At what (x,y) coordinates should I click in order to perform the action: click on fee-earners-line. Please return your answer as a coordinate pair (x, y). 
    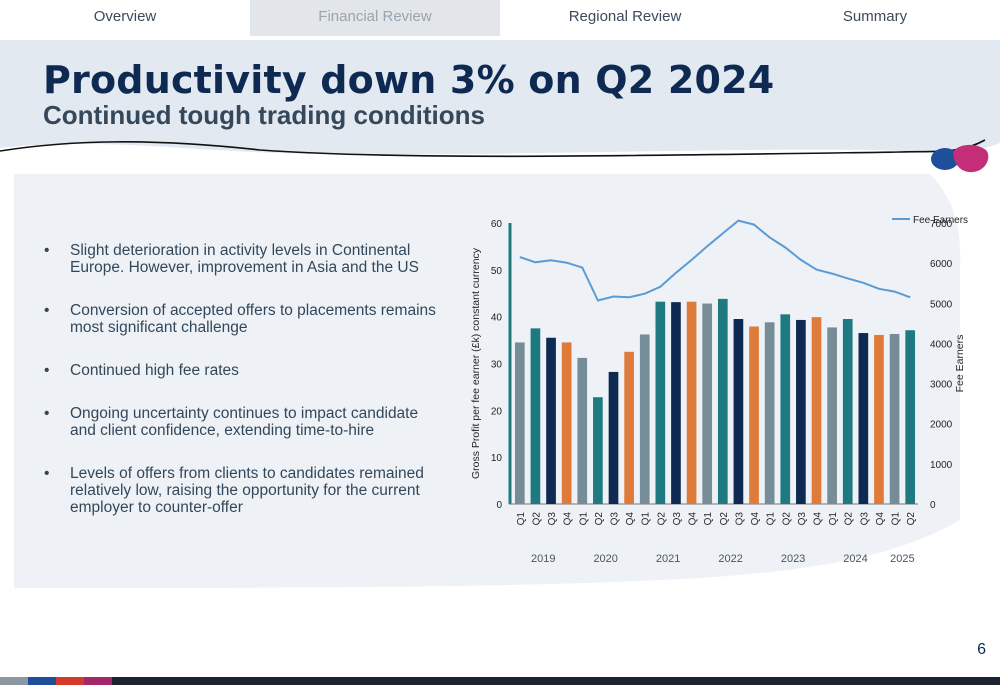
    Looking at the image, I should click on (715, 260).